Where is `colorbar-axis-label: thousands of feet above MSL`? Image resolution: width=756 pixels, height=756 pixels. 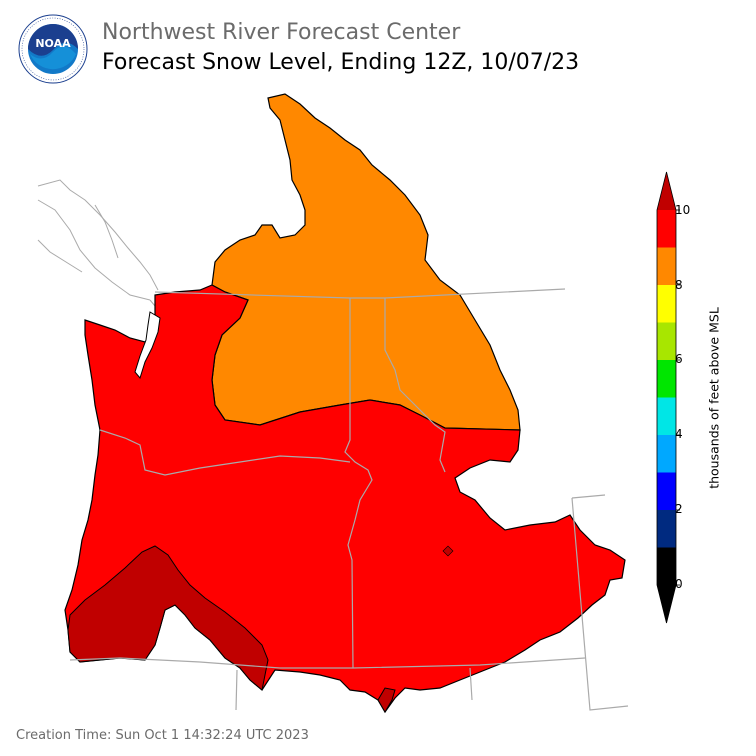
colorbar-axis-label: thousands of feet above MSL is located at coordinates (714, 398).